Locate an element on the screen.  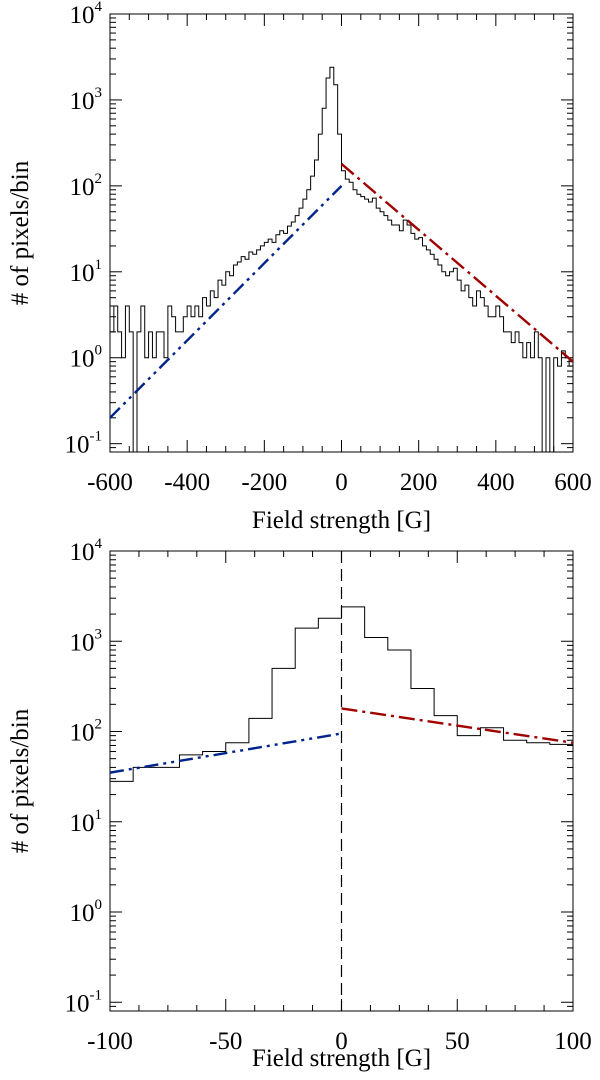
x-tick-label: -200 is located at coordinates (264, 482).